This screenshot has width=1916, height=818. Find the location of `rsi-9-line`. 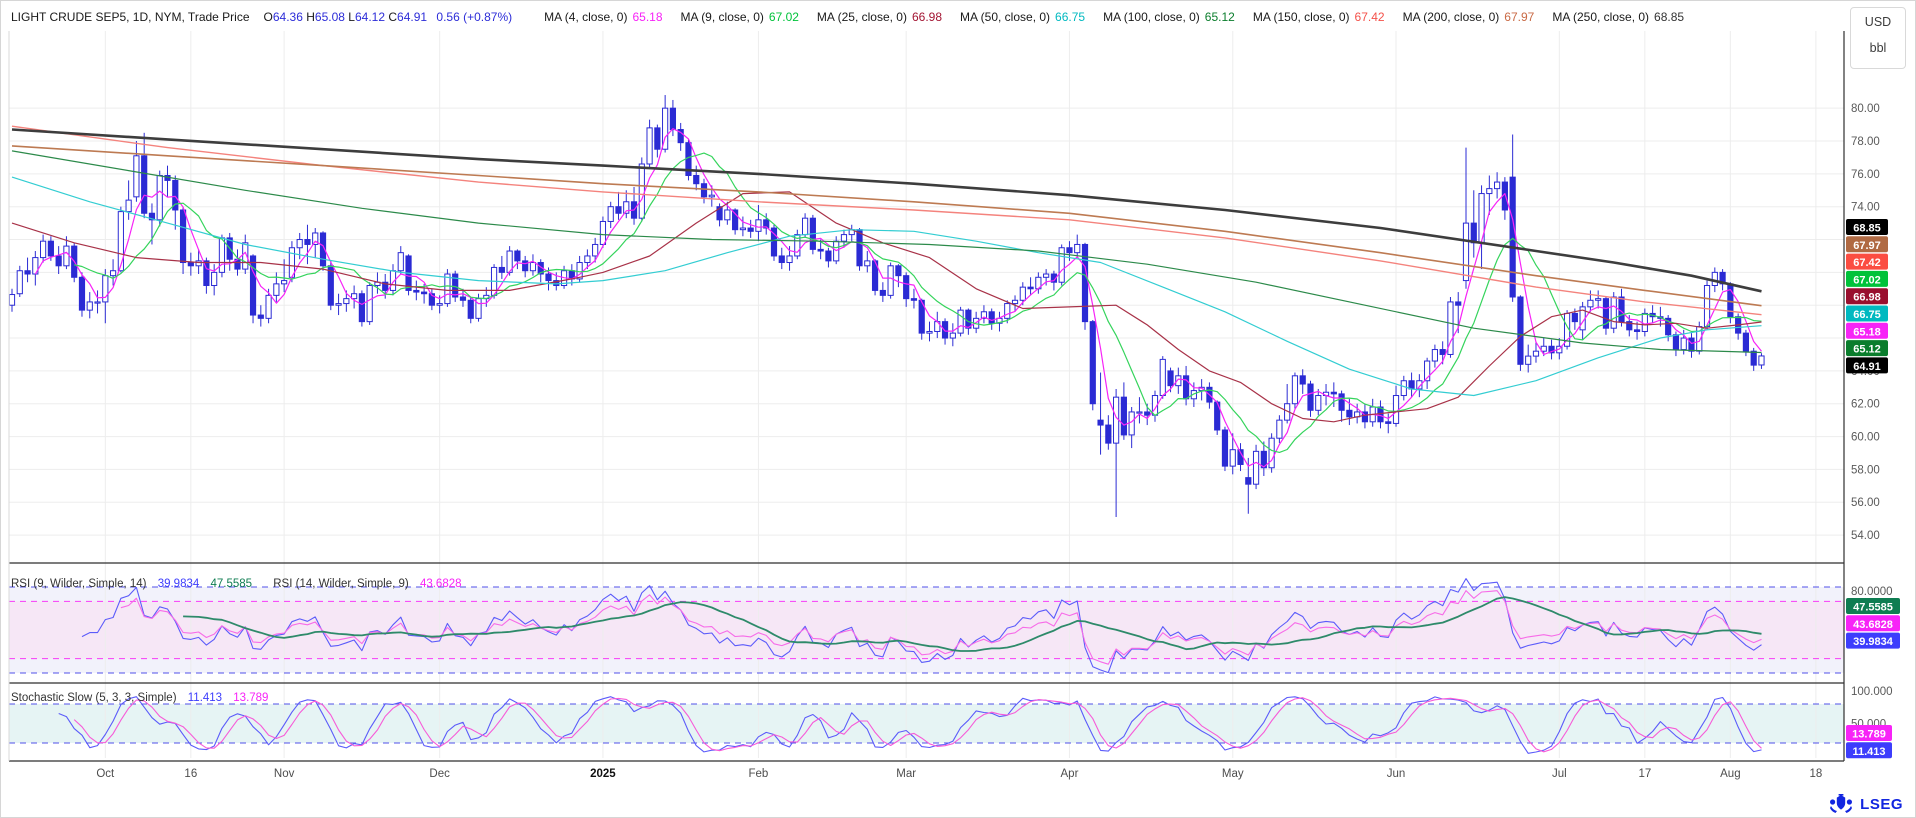

rsi-9-line is located at coordinates (921, 626).